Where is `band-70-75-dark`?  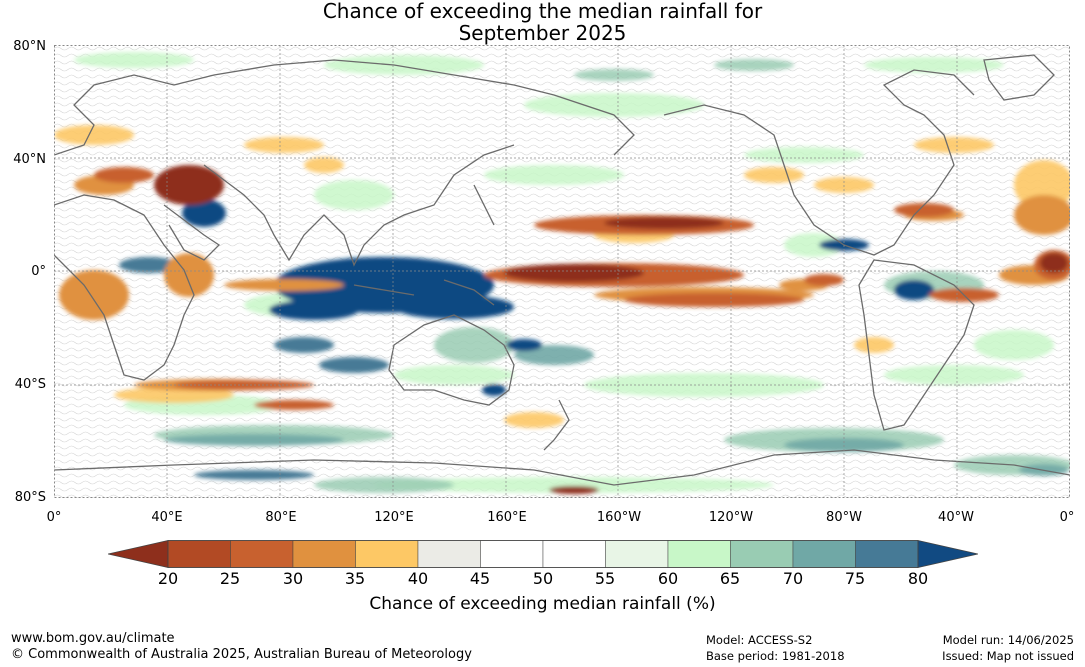 band-70-75-dark is located at coordinates (254, 368).